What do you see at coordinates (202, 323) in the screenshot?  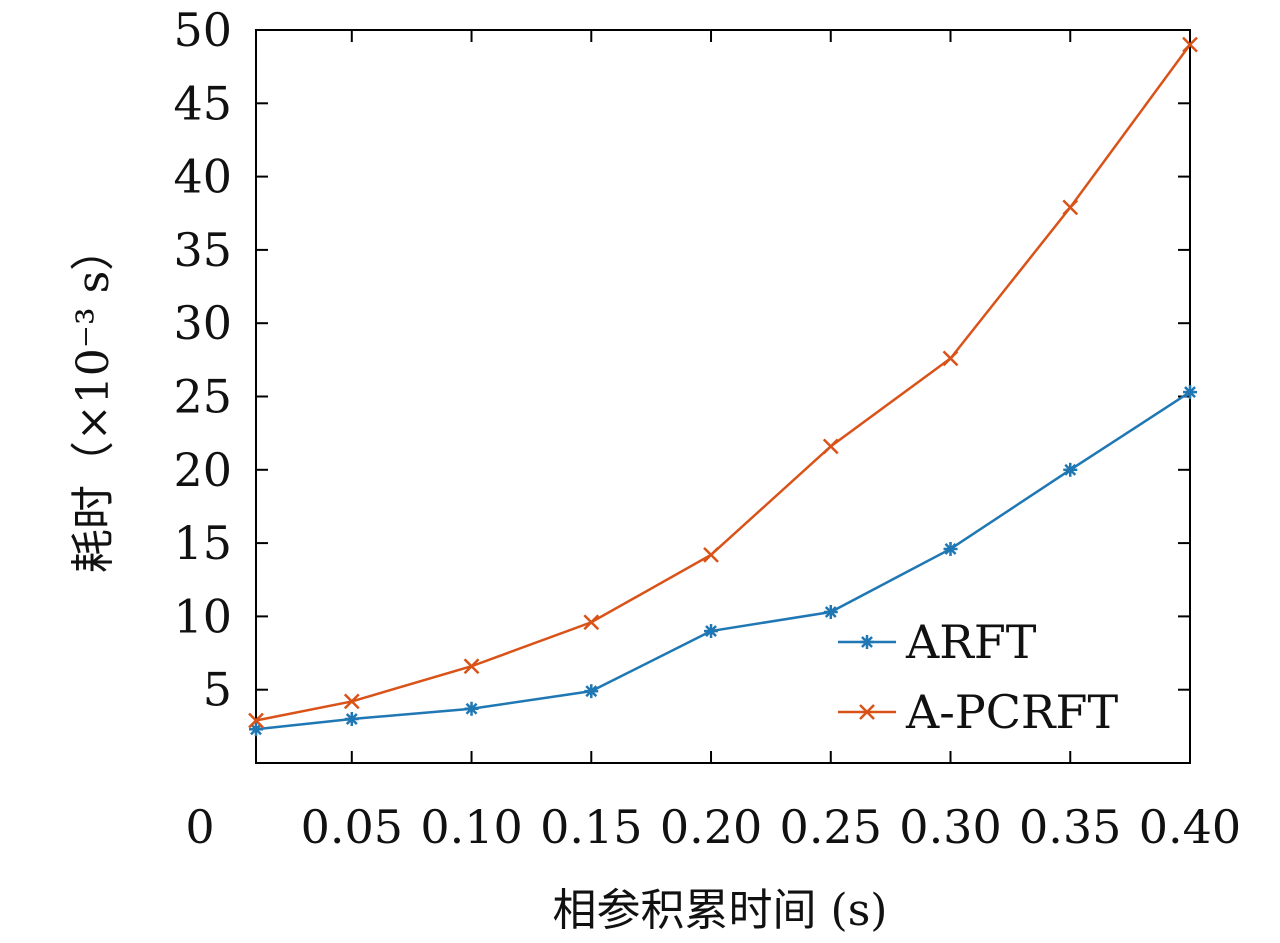 I see `y-tick-label: 30` at bounding box center [202, 323].